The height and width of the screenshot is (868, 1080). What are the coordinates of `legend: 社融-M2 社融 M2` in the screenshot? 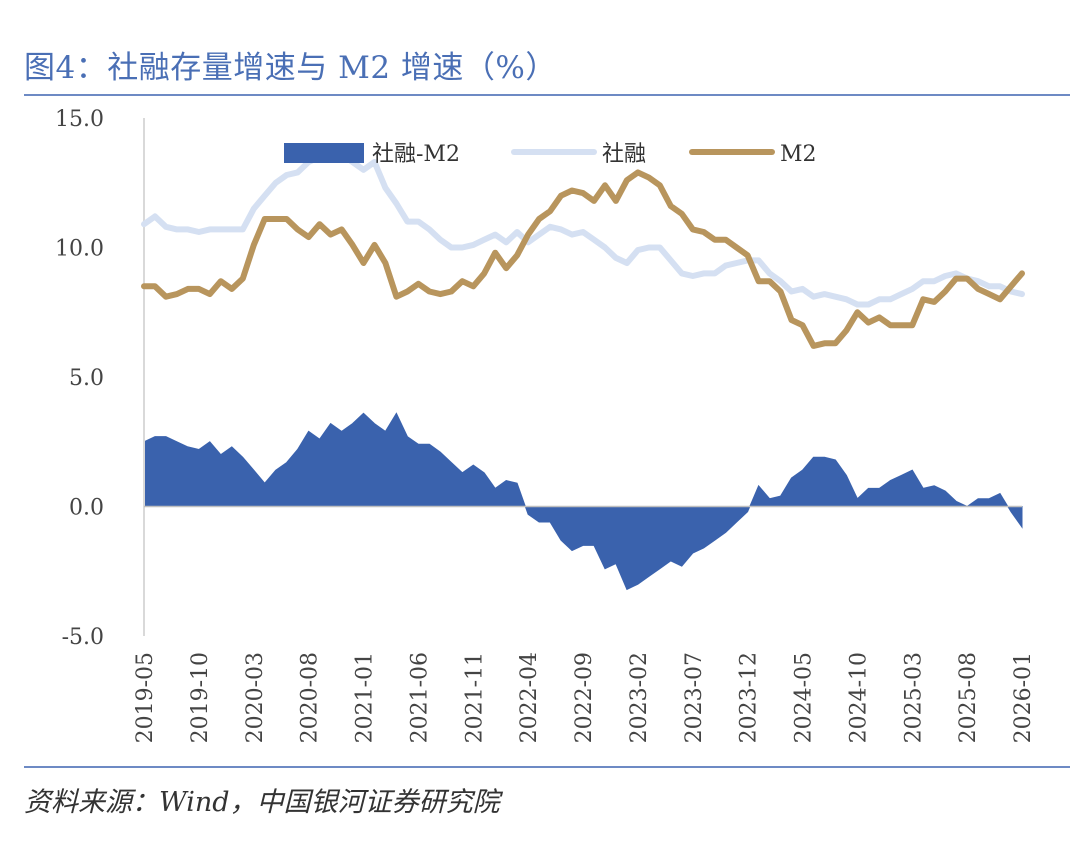 It's located at (550, 154).